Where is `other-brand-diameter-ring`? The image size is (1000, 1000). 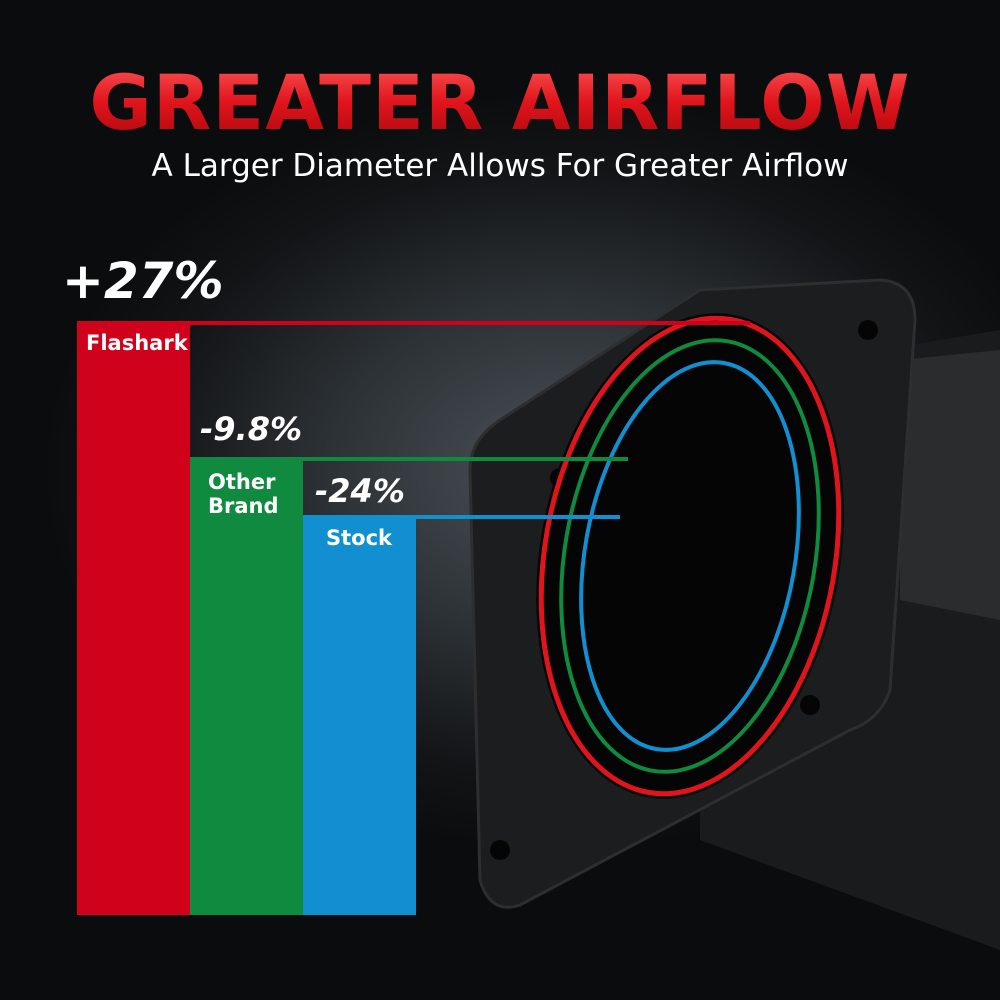 other-brand-diameter-ring is located at coordinates (690, 556).